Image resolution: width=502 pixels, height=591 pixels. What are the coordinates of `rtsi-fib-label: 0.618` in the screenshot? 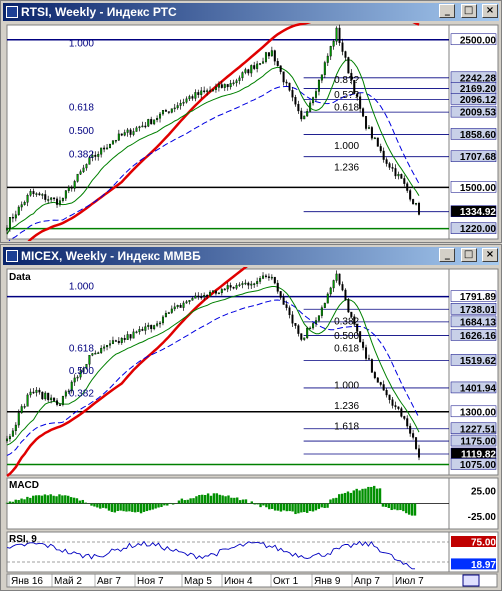 It's located at (81, 108).